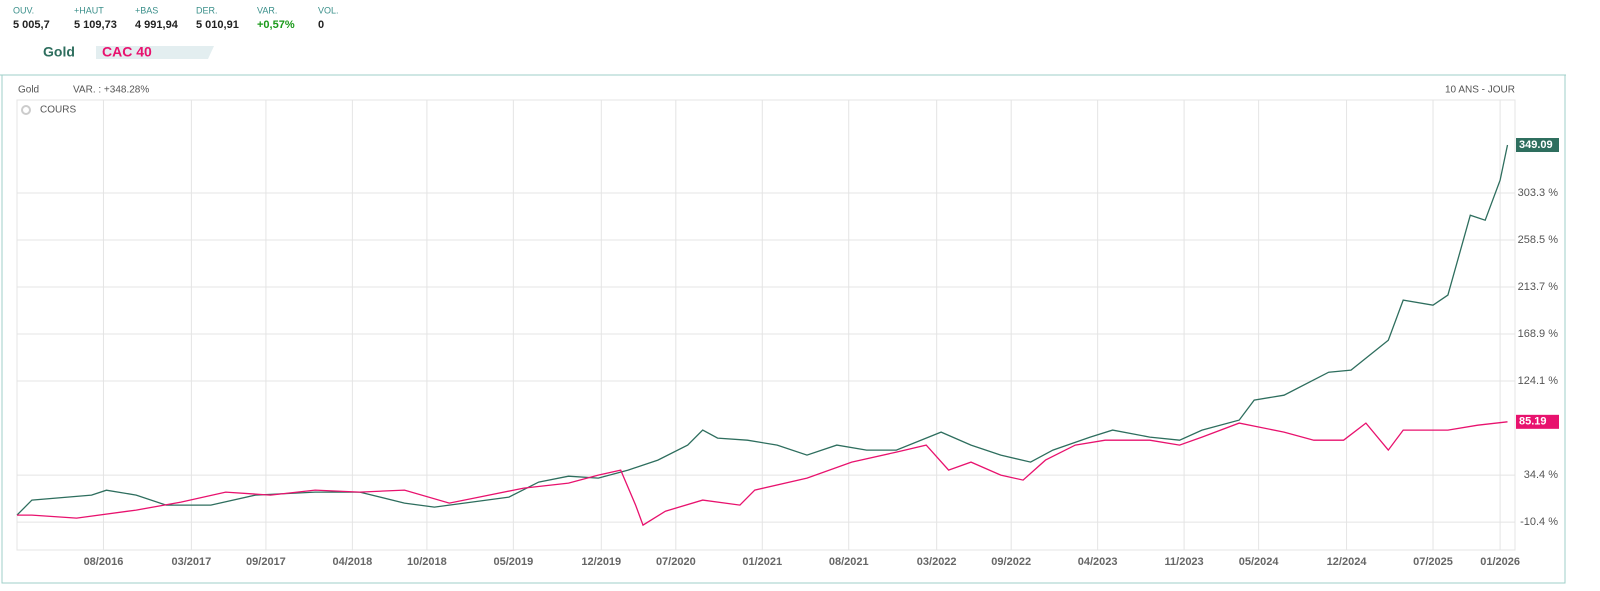 The image size is (1600, 591). Describe the element at coordinates (762, 562) in the screenshot. I see `x-tick-label: 01/2021` at that location.